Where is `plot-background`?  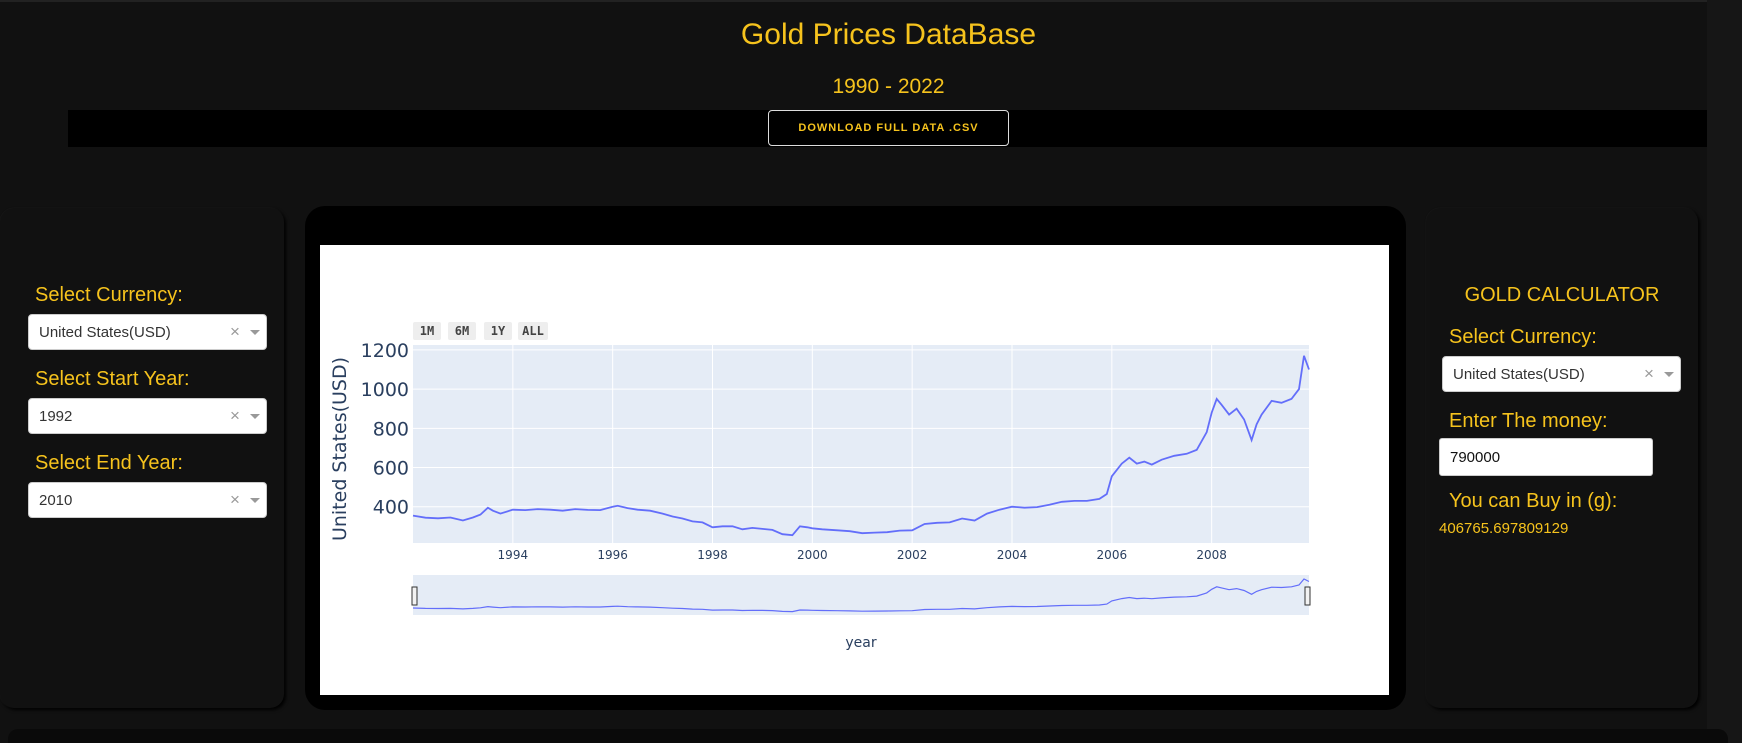 plot-background is located at coordinates (861, 444).